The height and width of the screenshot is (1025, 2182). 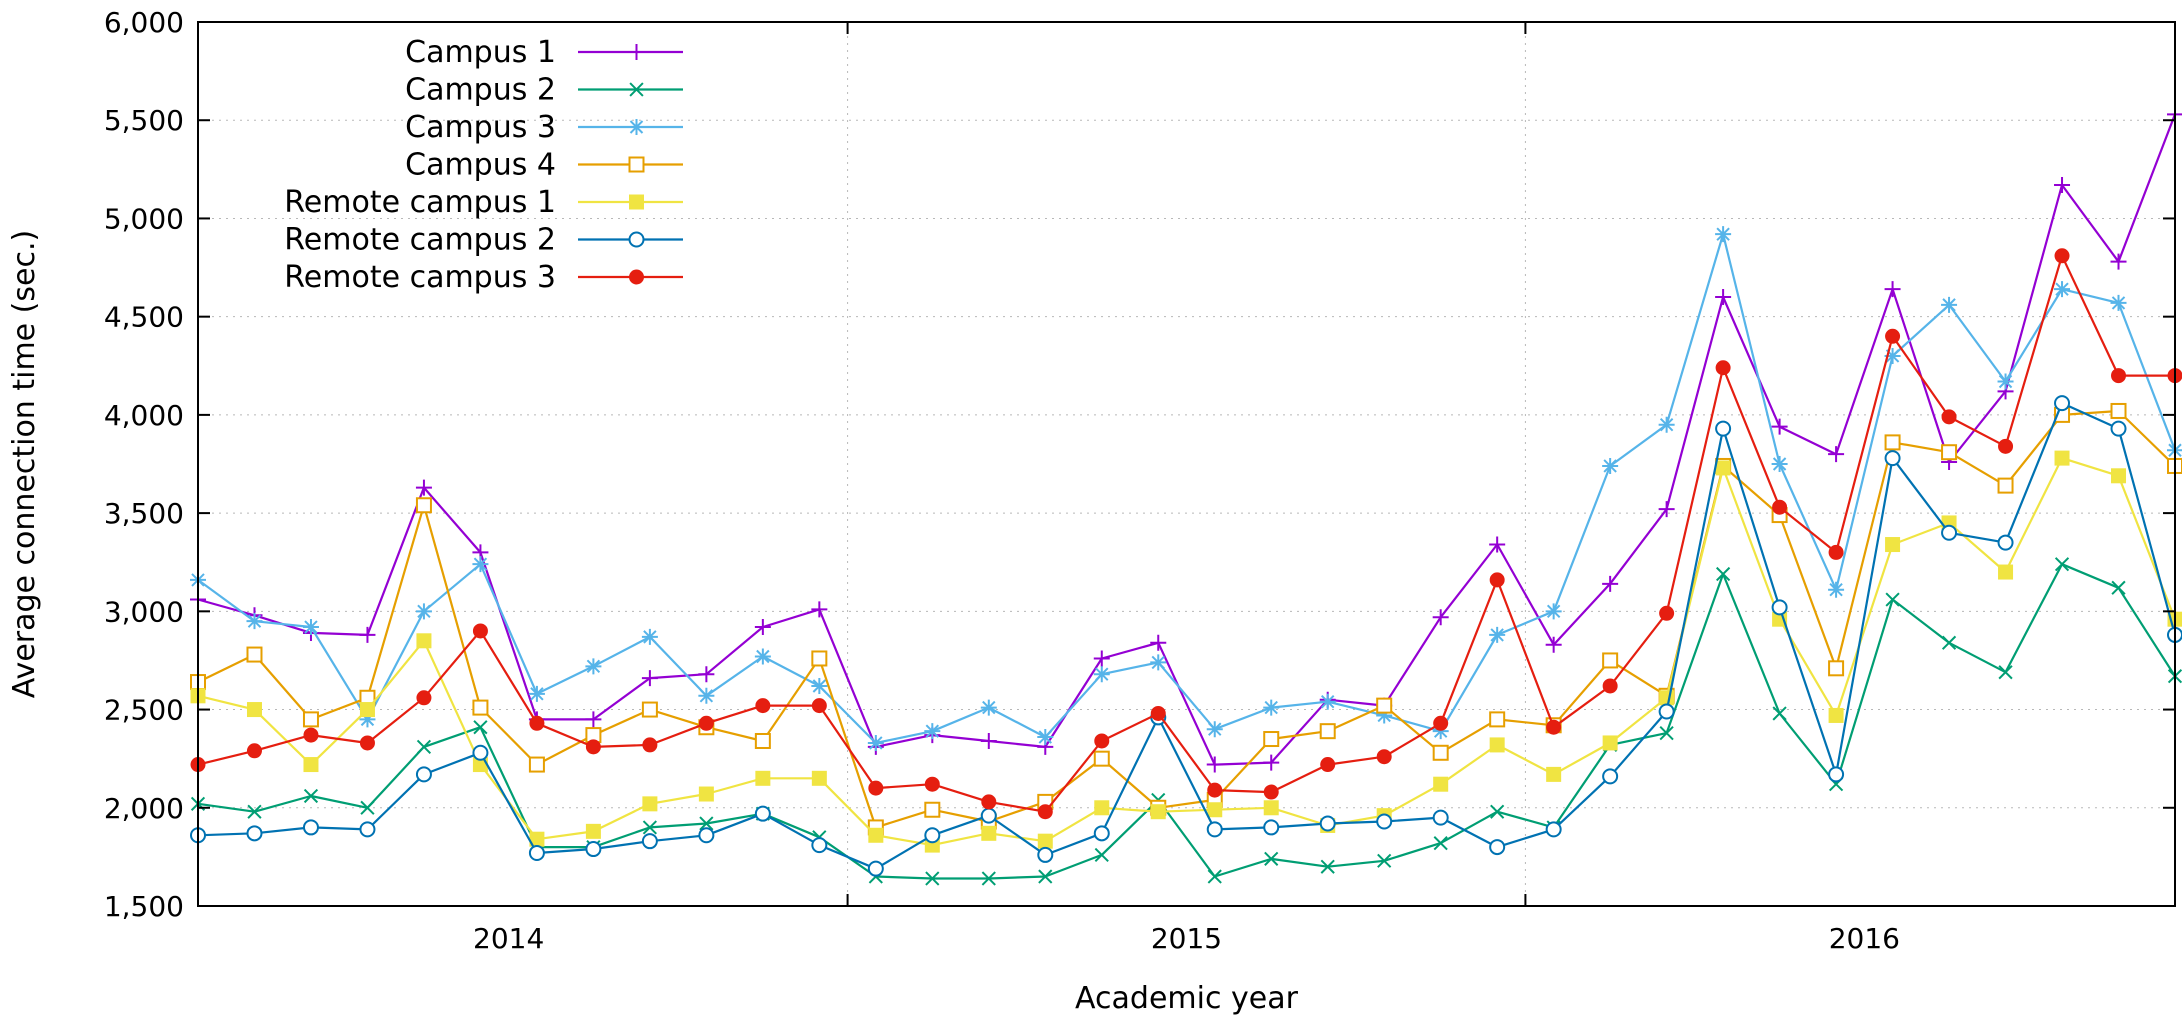 I want to click on x-tick-label: 2014, so click(x=508, y=938).